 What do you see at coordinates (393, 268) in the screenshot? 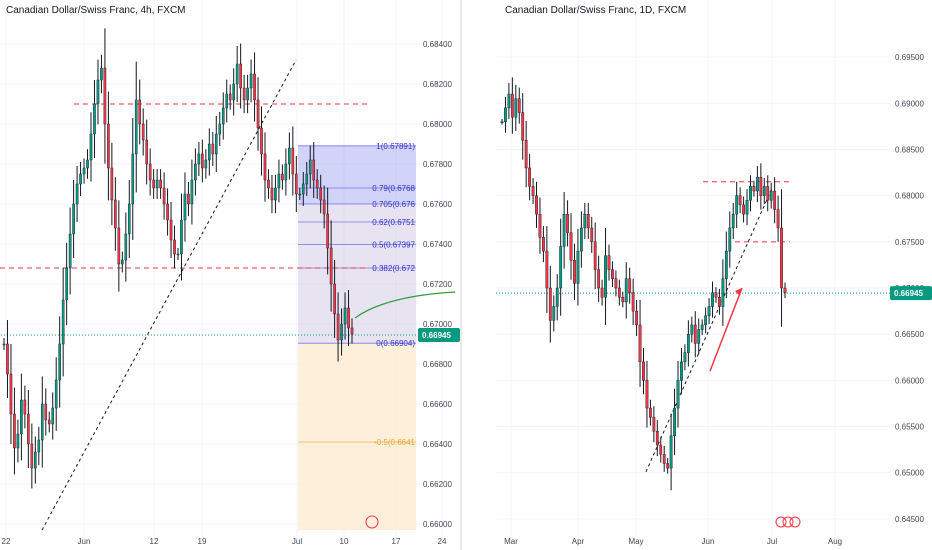
I see `fib-level-label: 0.382(0.672` at bounding box center [393, 268].